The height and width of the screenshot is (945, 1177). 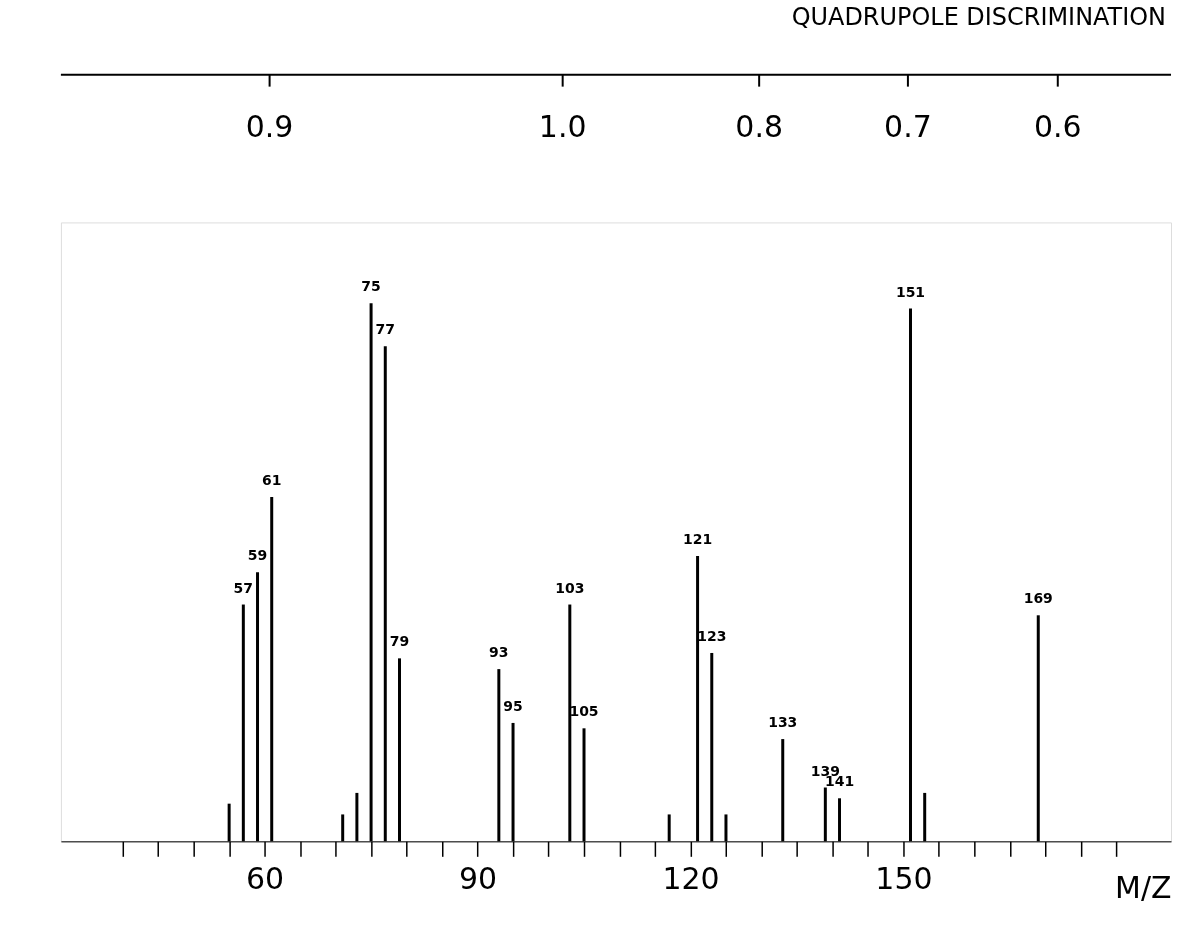 I want to click on annotation: 103, so click(x=570, y=587).